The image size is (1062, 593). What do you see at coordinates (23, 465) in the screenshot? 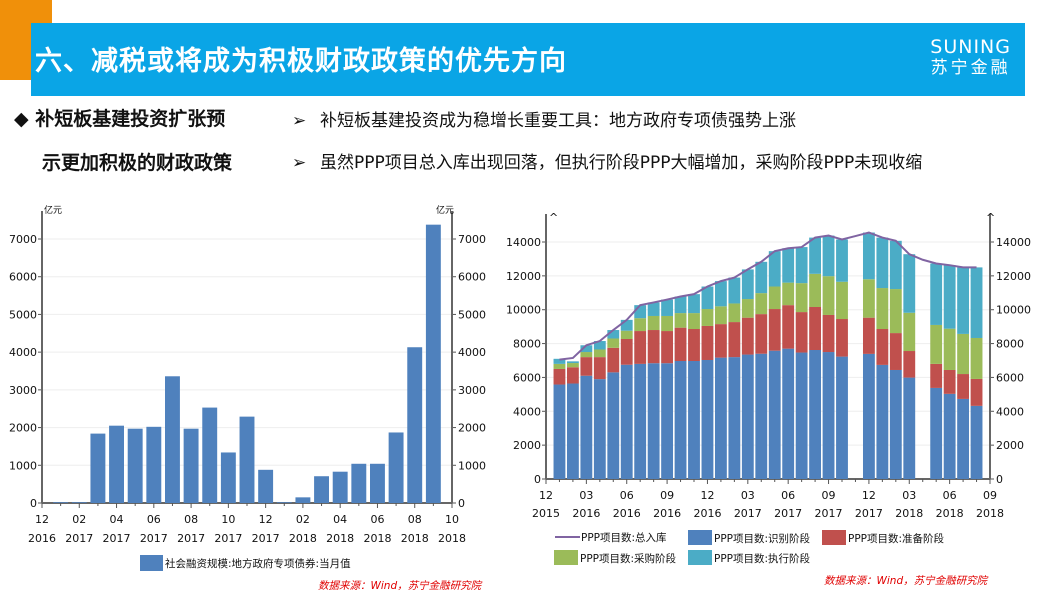
I see `y-tick-label: 1000` at bounding box center [23, 465].